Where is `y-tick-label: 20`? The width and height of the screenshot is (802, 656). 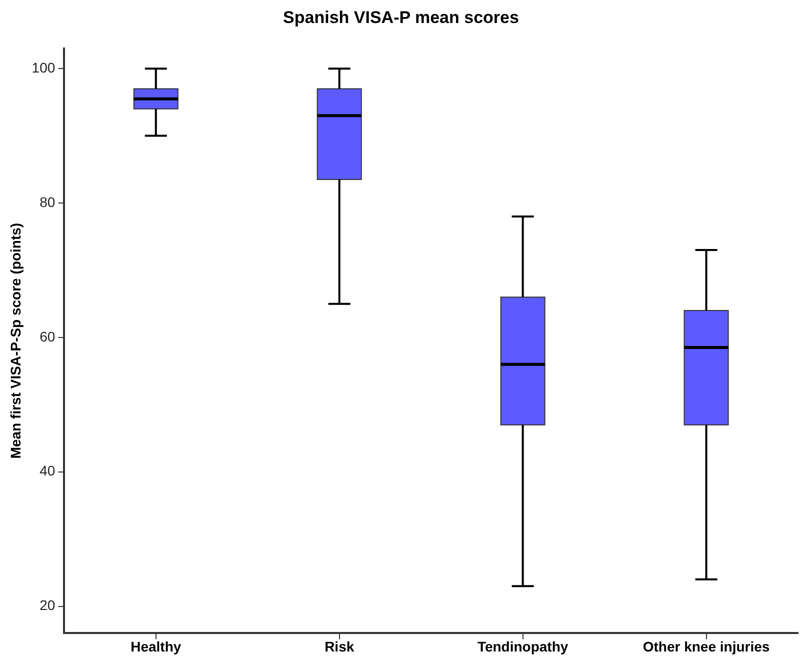
y-tick-label: 20 is located at coordinates (48, 605).